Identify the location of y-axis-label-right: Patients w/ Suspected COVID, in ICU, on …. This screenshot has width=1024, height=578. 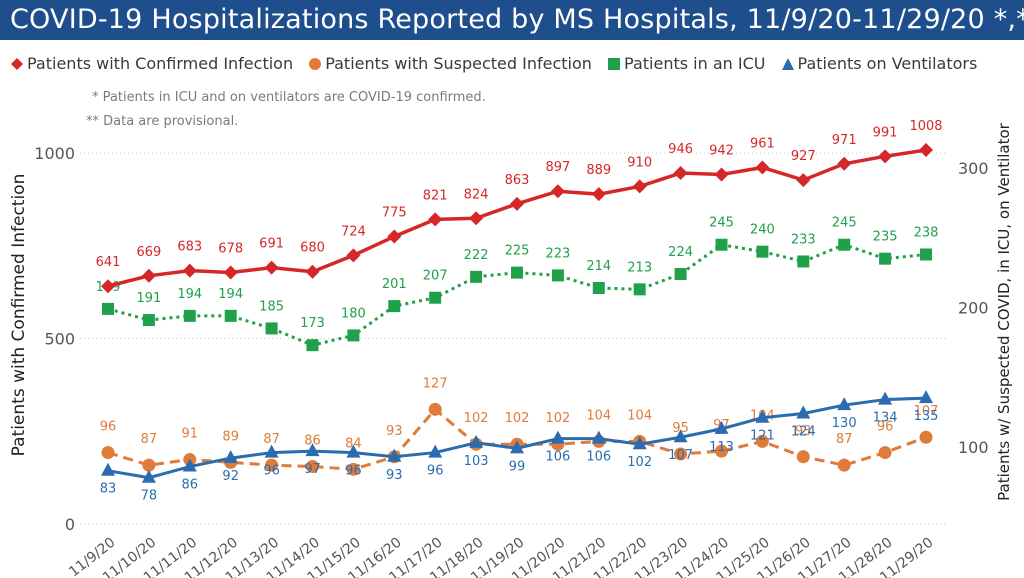
(1004, 312).